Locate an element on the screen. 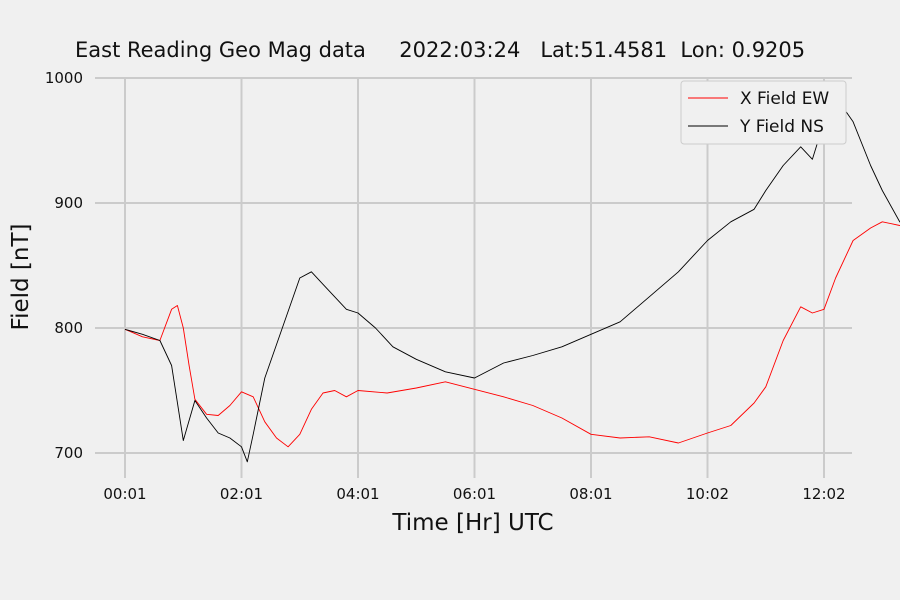  x-tick-label: 12:02 is located at coordinates (823, 494).